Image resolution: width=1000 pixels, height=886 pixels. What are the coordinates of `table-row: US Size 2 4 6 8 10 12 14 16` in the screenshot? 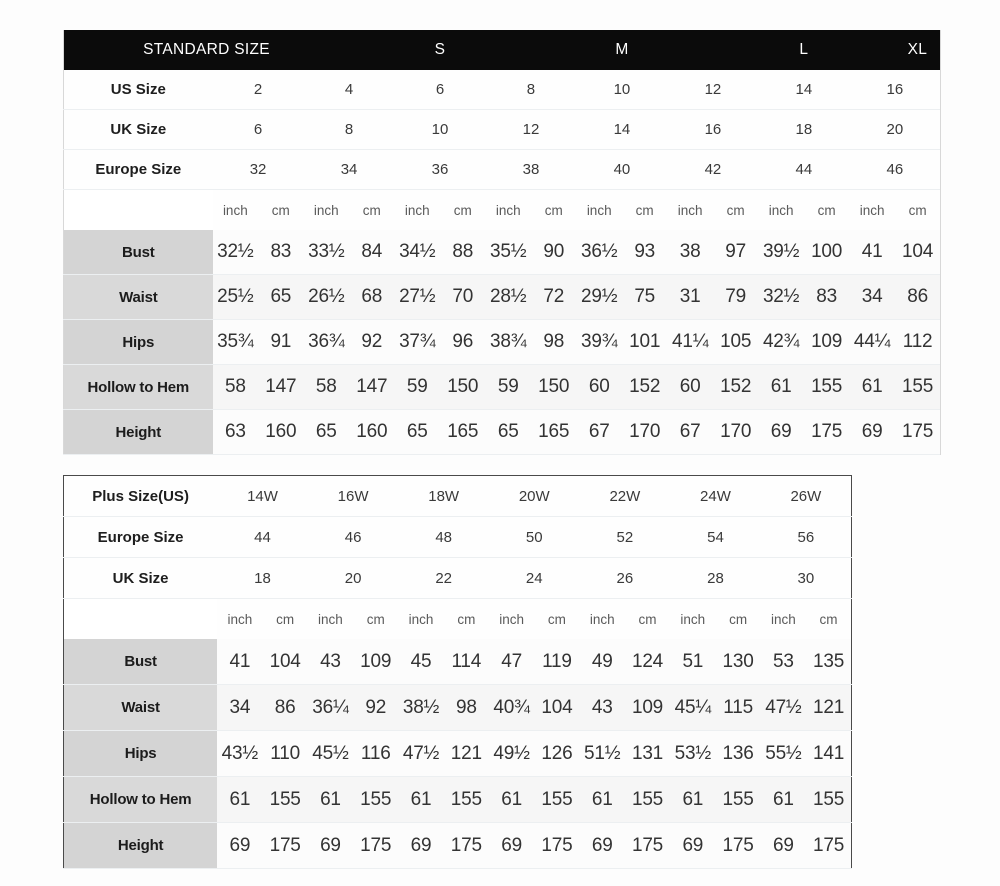 It's located at (502, 90).